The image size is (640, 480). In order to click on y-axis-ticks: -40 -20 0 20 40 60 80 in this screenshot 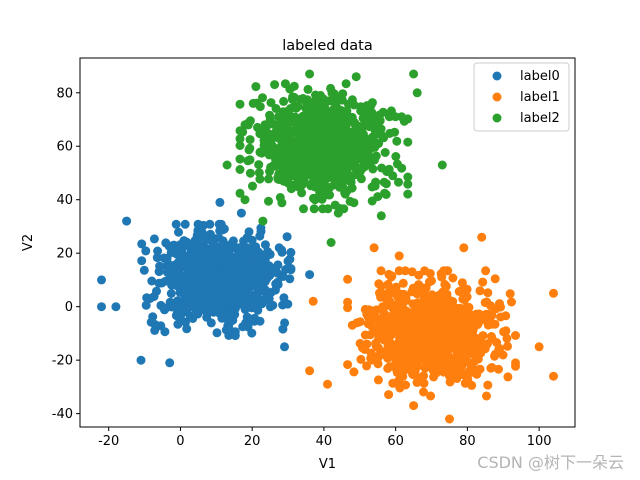, I will do `click(66, 254)`.